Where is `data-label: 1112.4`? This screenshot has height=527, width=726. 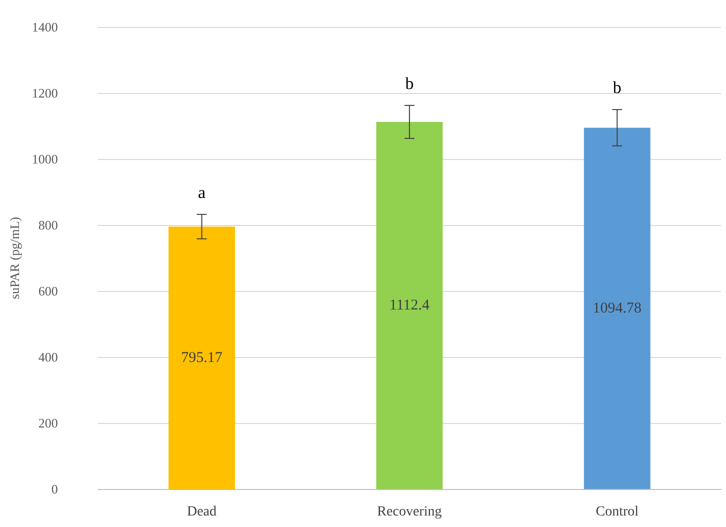 data-label: 1112.4 is located at coordinates (409, 305).